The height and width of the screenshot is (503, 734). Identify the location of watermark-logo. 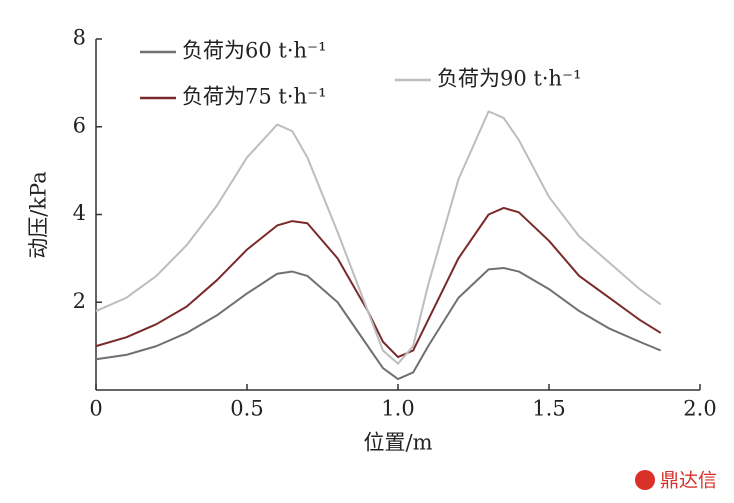
(645, 480).